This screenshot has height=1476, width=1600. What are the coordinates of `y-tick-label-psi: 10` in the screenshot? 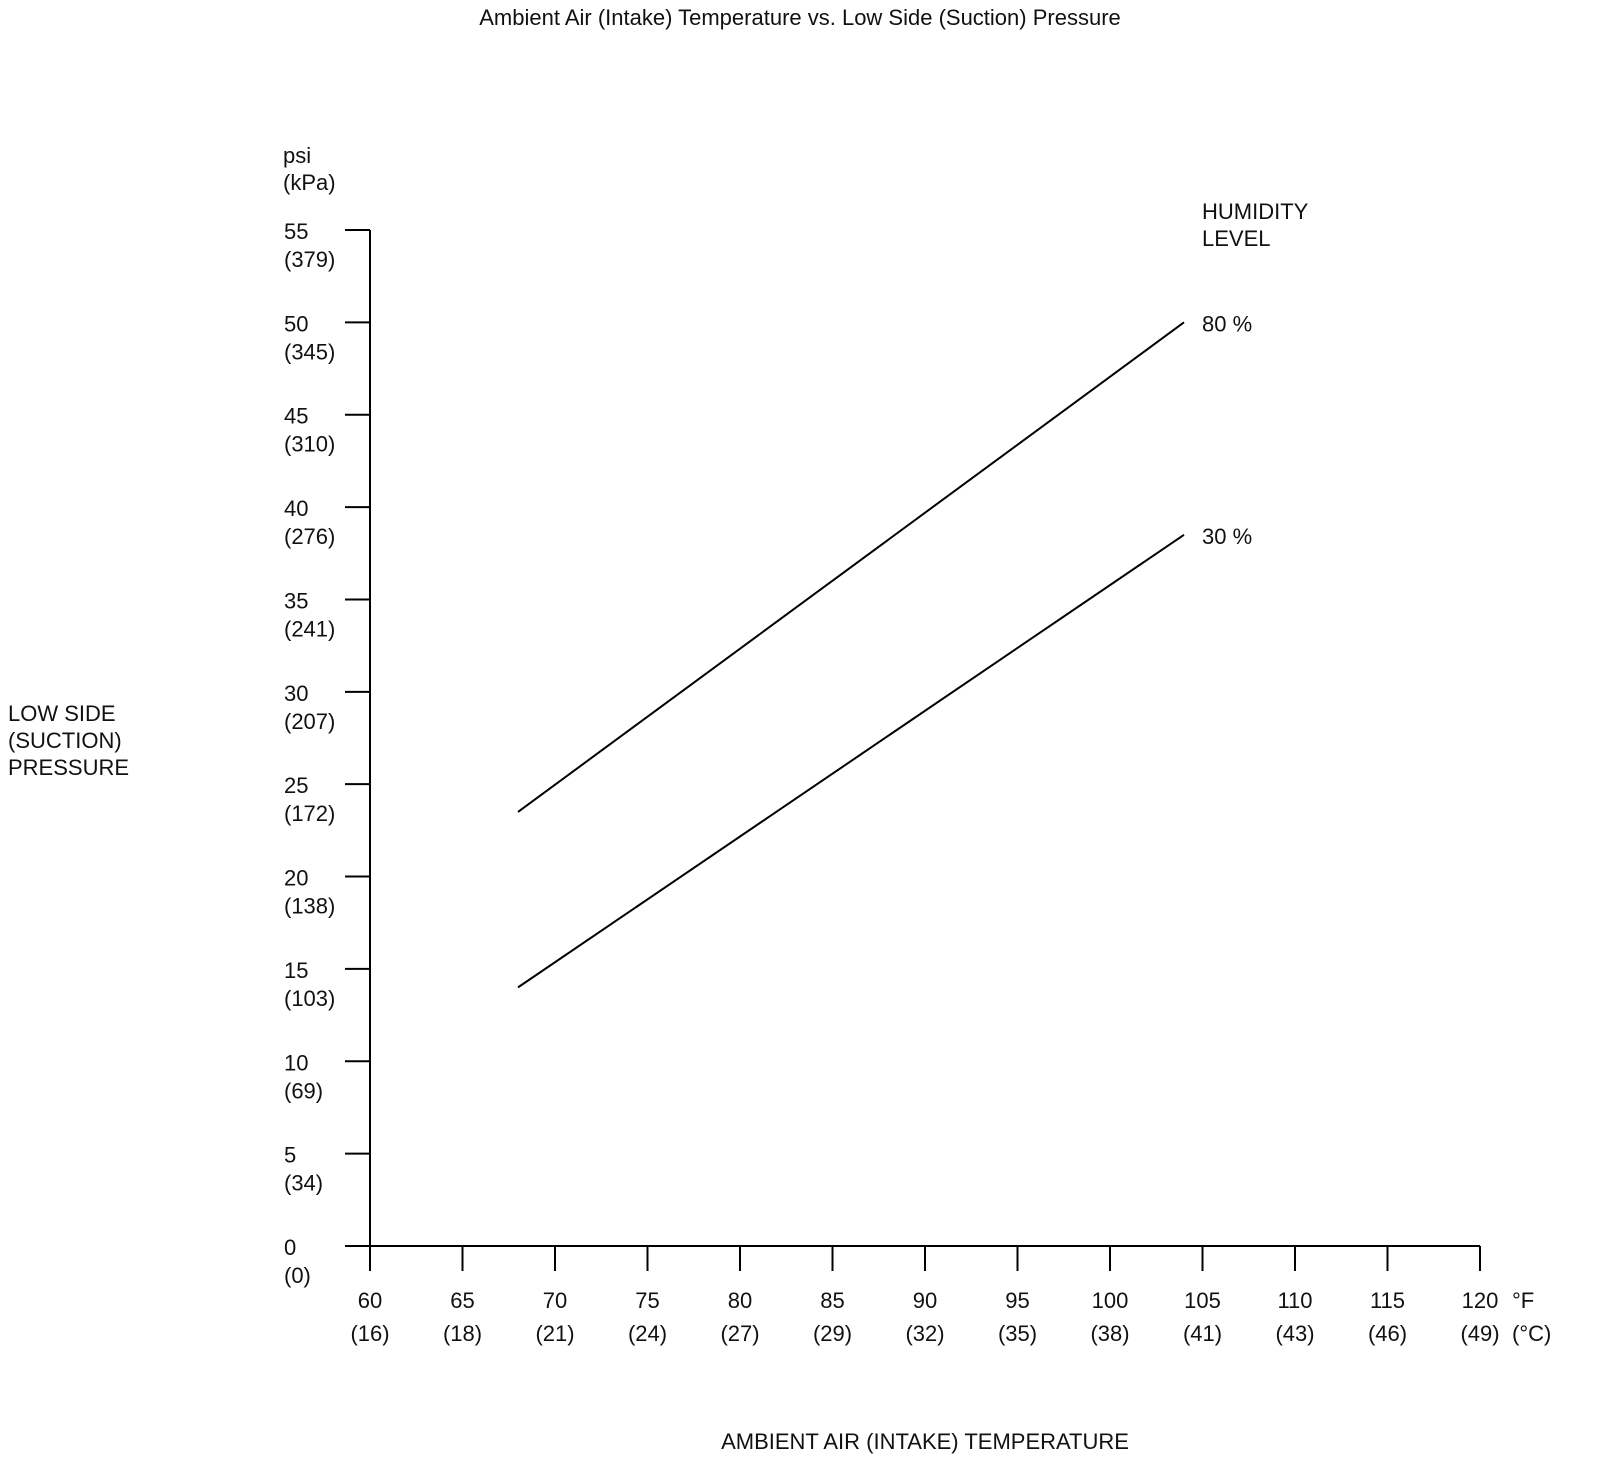 It's located at (296, 1062).